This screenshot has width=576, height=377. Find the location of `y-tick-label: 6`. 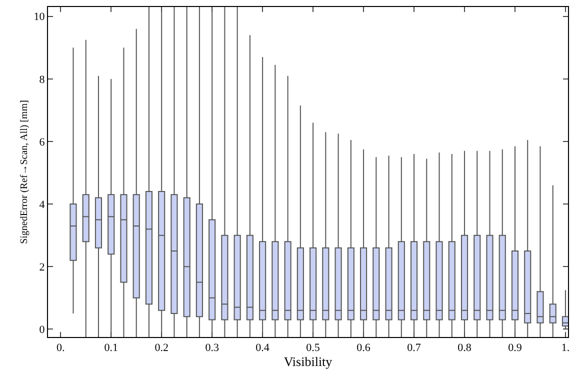

y-tick-label: 6 is located at coordinates (42, 142).